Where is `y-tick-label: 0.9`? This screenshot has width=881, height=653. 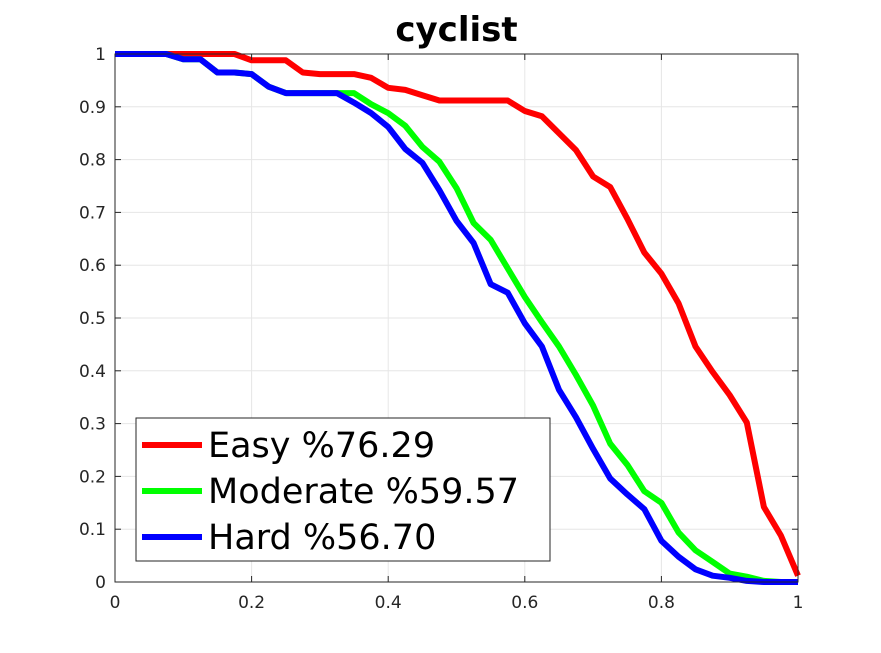 y-tick-label: 0.9 is located at coordinates (92, 108).